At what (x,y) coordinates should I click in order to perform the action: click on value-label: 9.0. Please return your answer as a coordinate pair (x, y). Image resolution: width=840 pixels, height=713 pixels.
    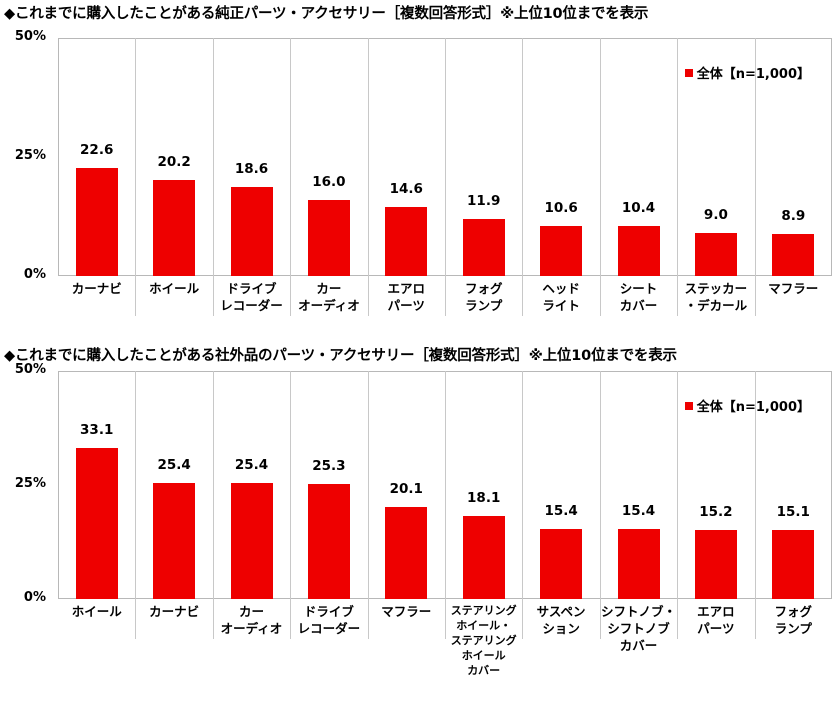
    Looking at the image, I should click on (715, 215).